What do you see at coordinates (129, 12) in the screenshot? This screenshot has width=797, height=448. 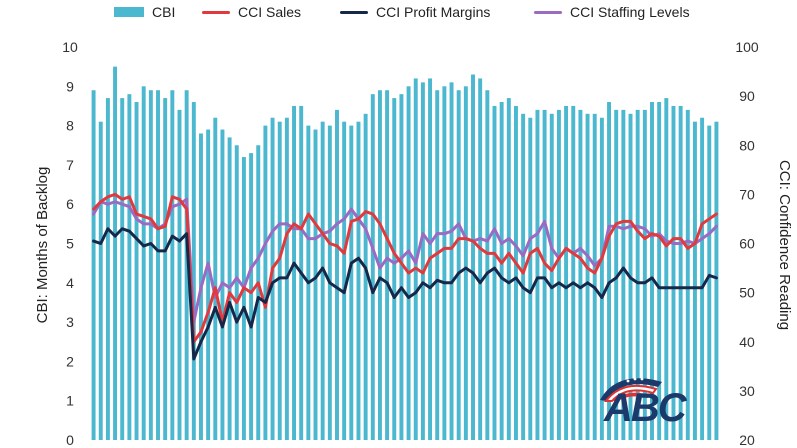 I see `legend-swatch-cbi` at bounding box center [129, 12].